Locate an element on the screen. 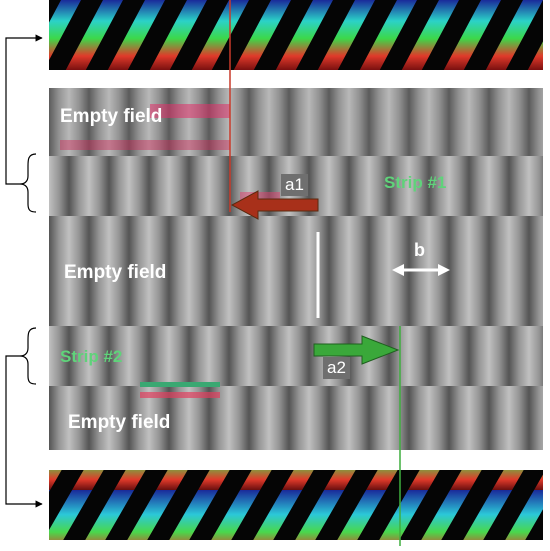 Image resolution: width=550 pixels, height=551 pixels. top-fringe-panel is located at coordinates (296, 35).